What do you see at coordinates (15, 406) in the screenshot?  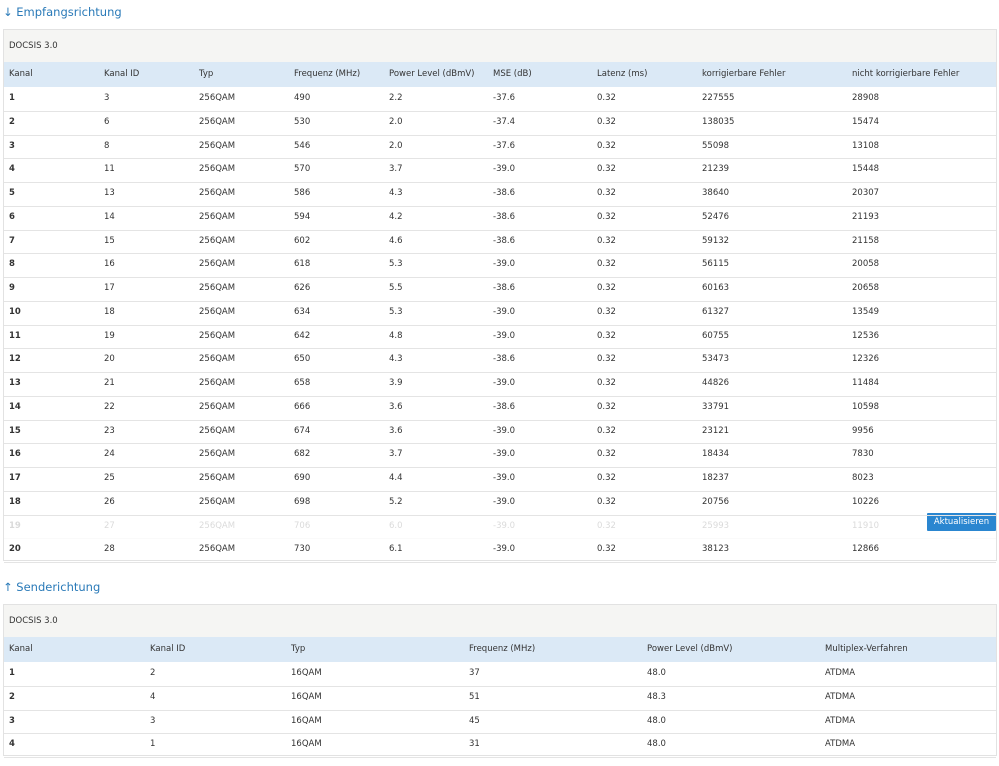 I see `table-cell: 14` at bounding box center [15, 406].